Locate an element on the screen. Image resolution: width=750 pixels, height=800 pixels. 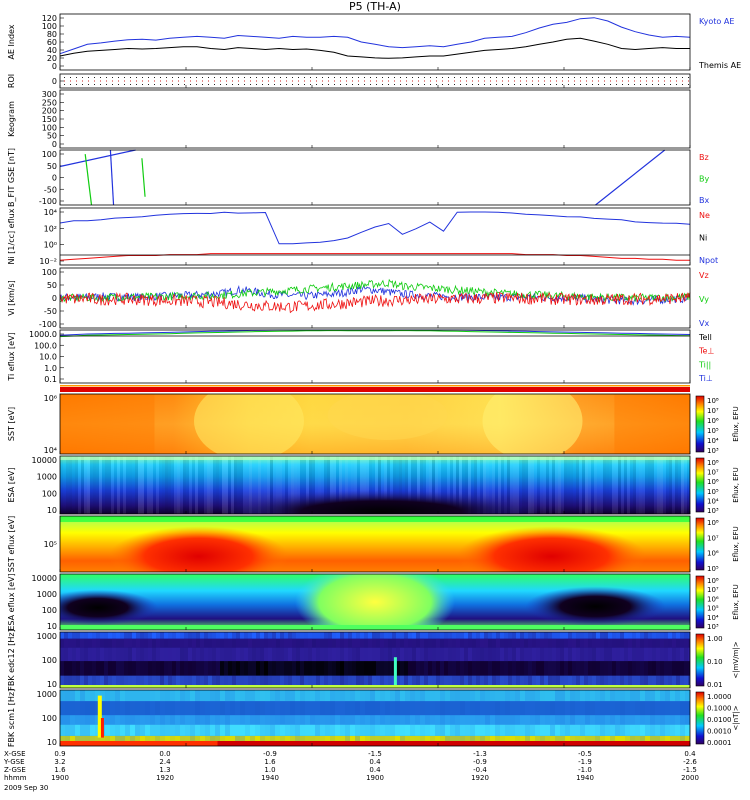
y-axis-label: Keogram is located at coordinates (11, 119).